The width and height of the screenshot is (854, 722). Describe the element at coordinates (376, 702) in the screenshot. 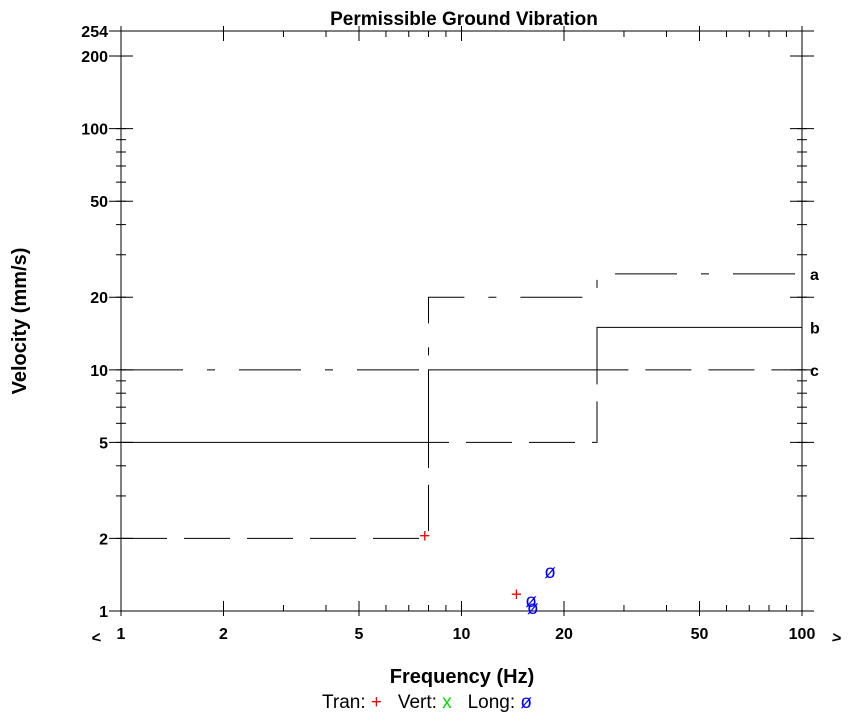

I see `legend-tran-marker: +` at that location.